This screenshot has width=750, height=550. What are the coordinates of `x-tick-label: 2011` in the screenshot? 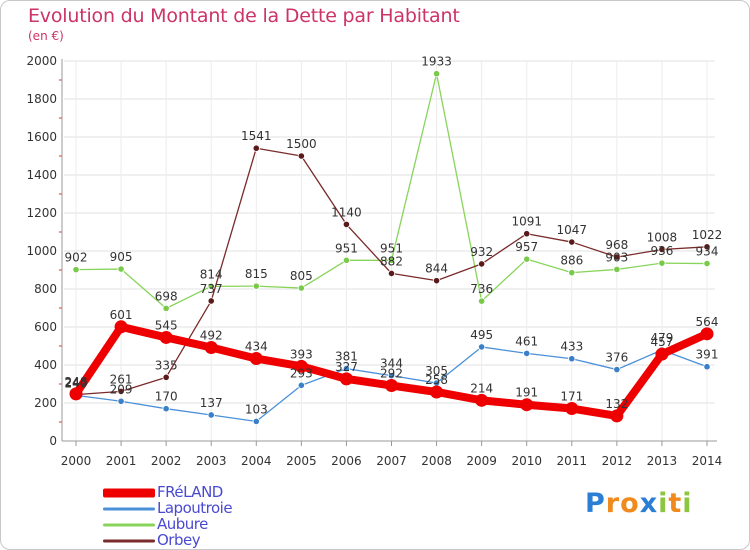 It's located at (572, 461).